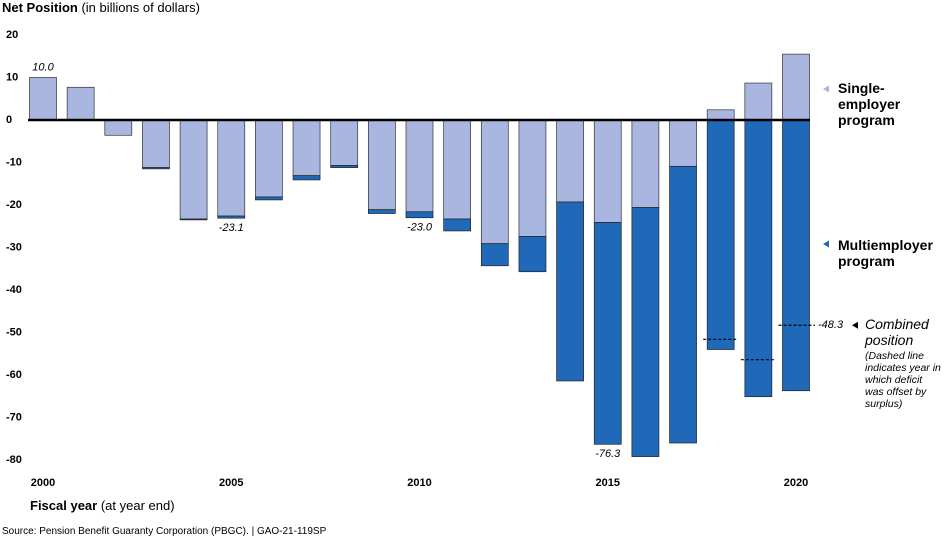 The width and height of the screenshot is (945, 541). I want to click on y-tick-label: -50, so click(14, 332).